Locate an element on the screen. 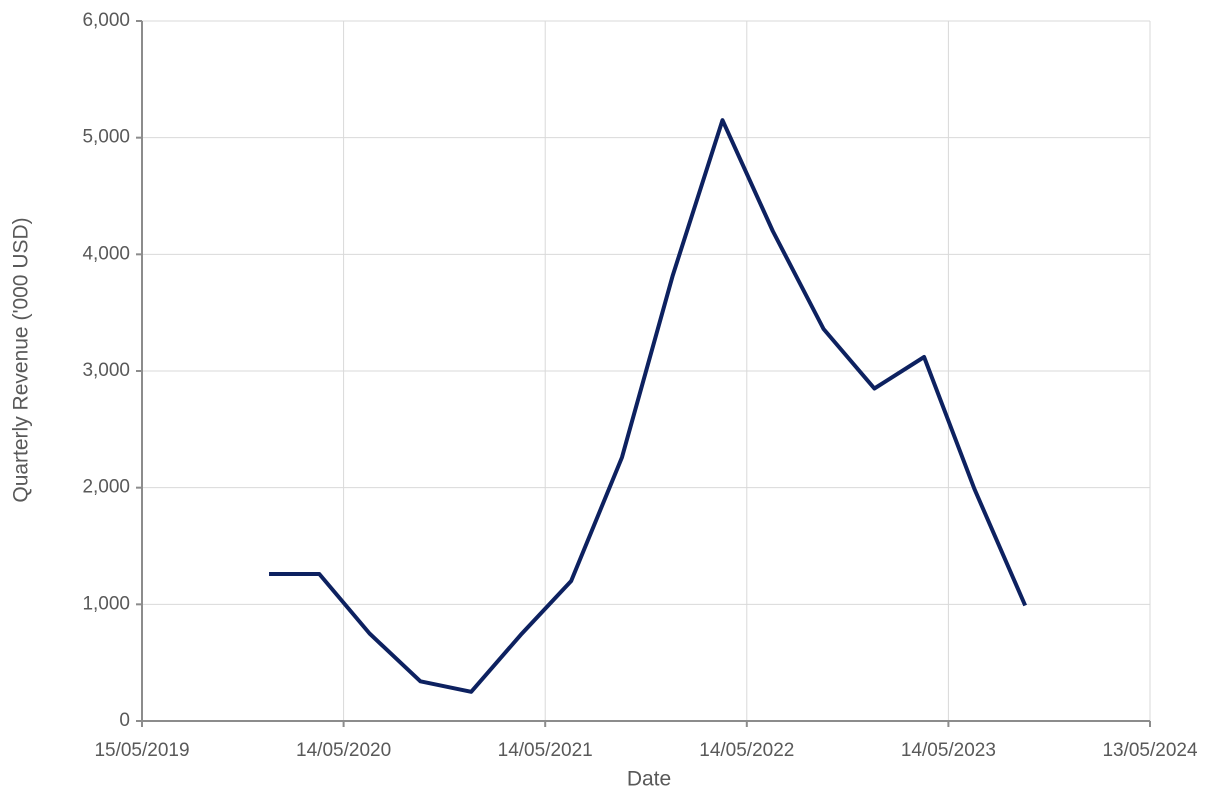 The width and height of the screenshot is (1222, 799). x-tick-label: 15/05/2019 is located at coordinates (141, 750).